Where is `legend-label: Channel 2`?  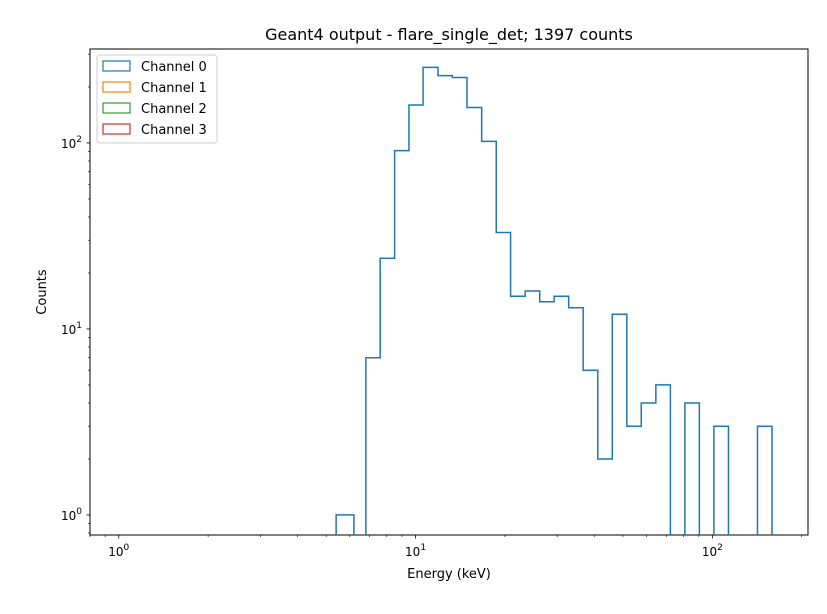 legend-label: Channel 2 is located at coordinates (174, 109).